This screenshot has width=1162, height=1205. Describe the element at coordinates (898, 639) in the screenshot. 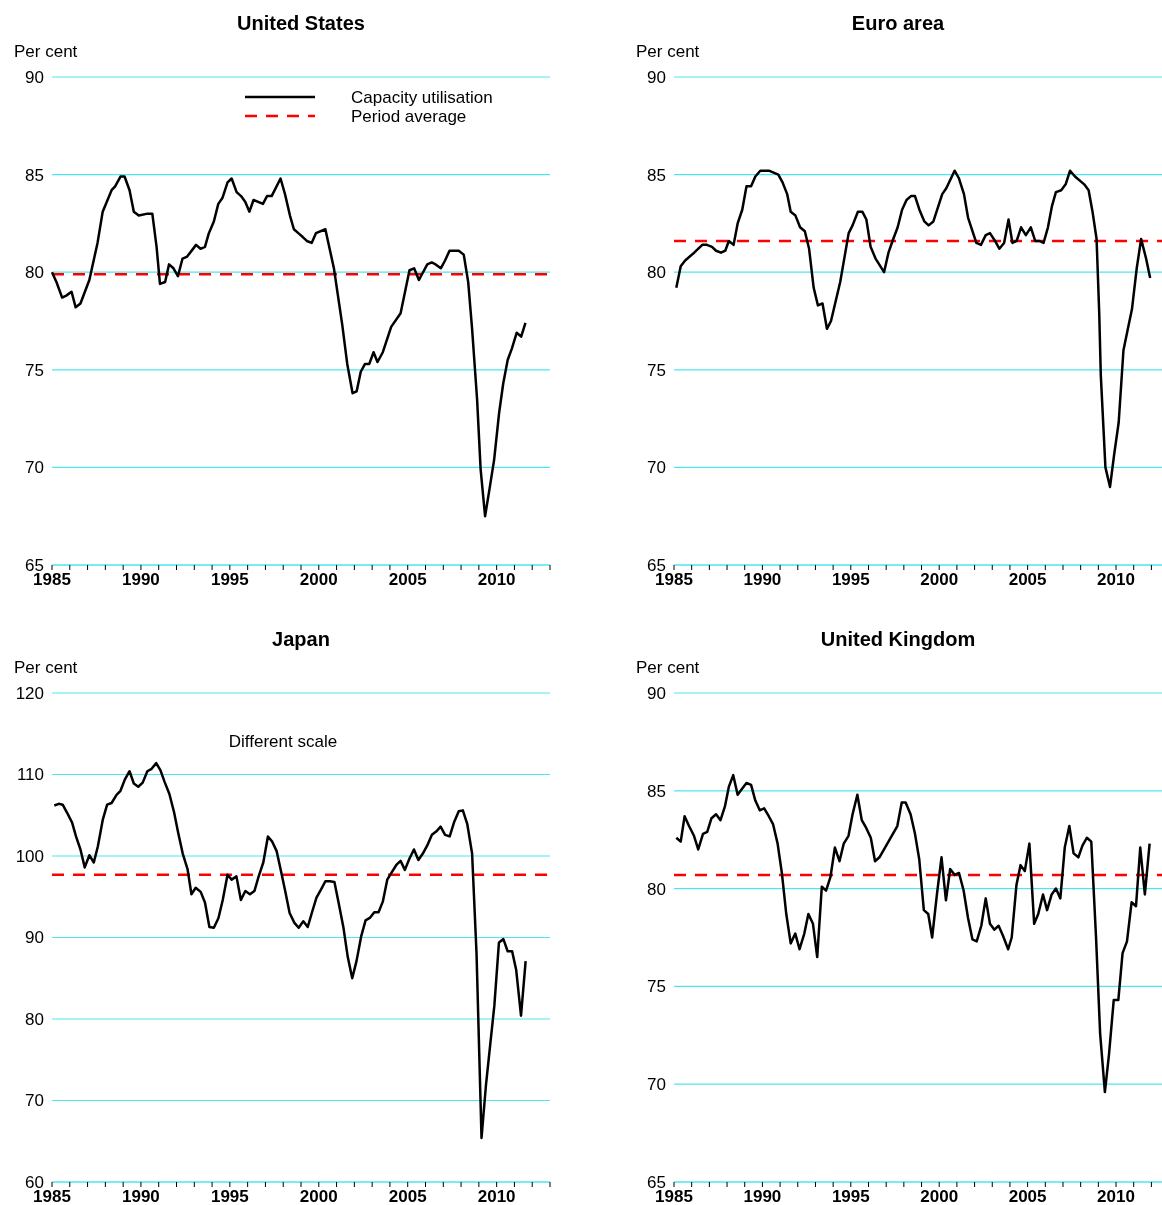

I see `chart-title: United Kingdom` at that location.